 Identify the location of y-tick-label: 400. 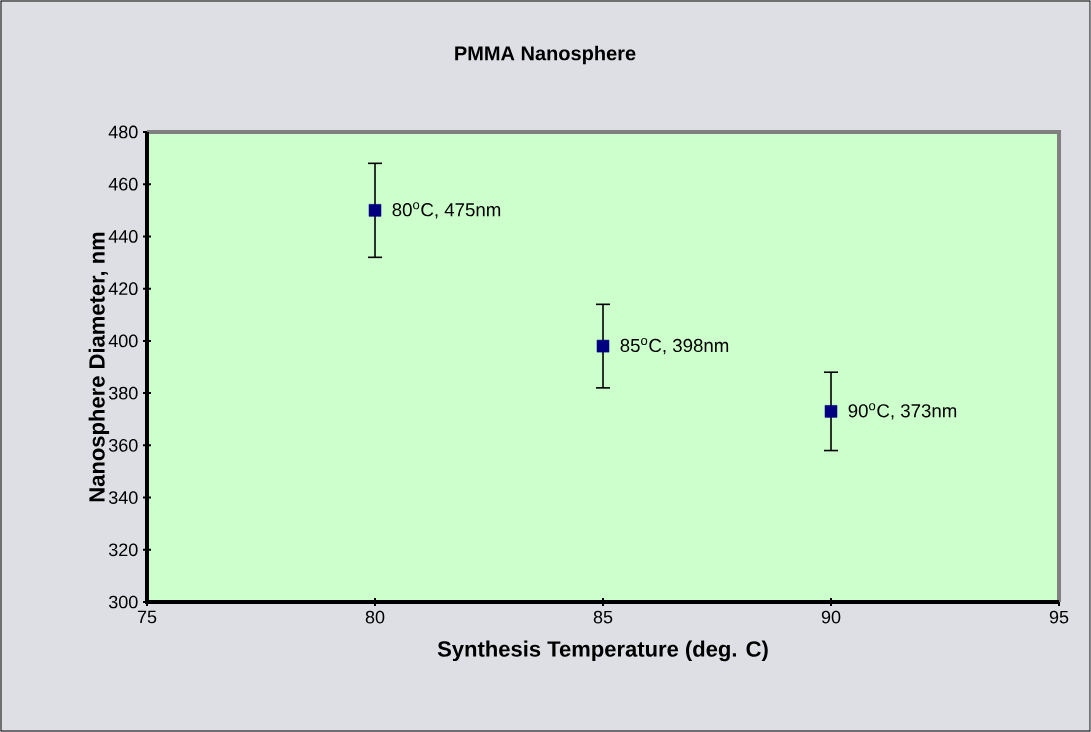
(123, 341).